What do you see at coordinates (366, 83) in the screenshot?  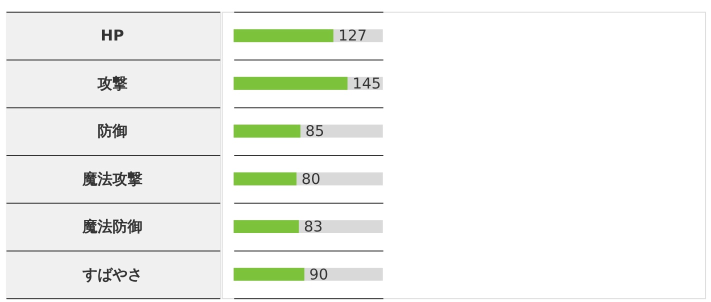 I see `data-label: 145` at bounding box center [366, 83].